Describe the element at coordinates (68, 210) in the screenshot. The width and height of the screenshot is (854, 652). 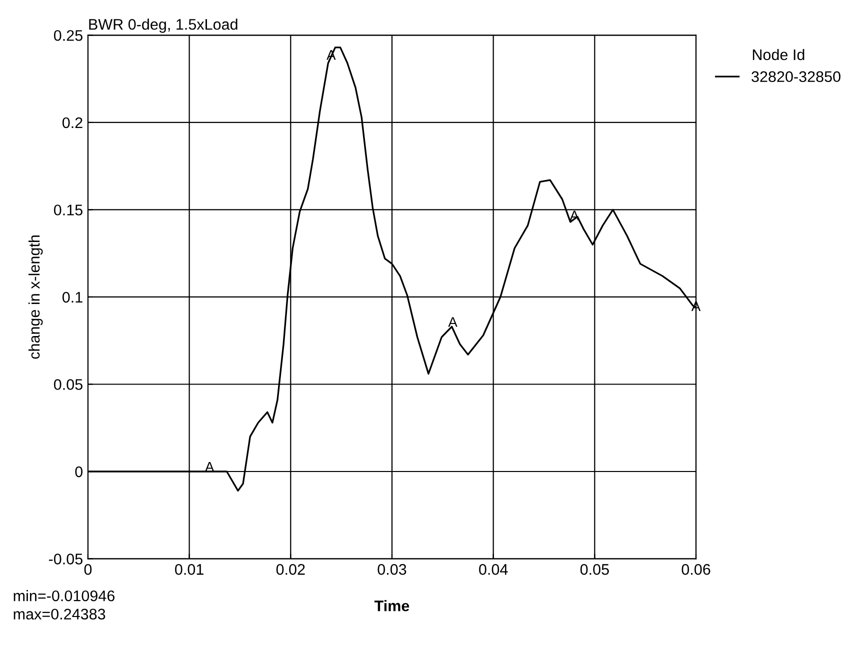
I see `y-tick-label: 0.15` at that location.